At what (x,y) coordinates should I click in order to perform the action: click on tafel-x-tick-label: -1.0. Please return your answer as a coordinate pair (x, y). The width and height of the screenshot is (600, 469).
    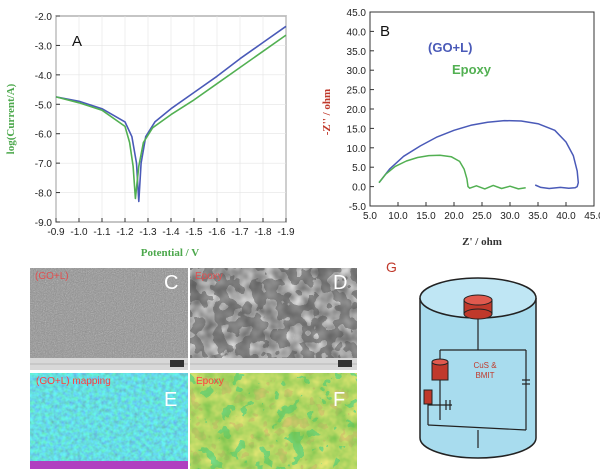
    Looking at the image, I should click on (79, 232).